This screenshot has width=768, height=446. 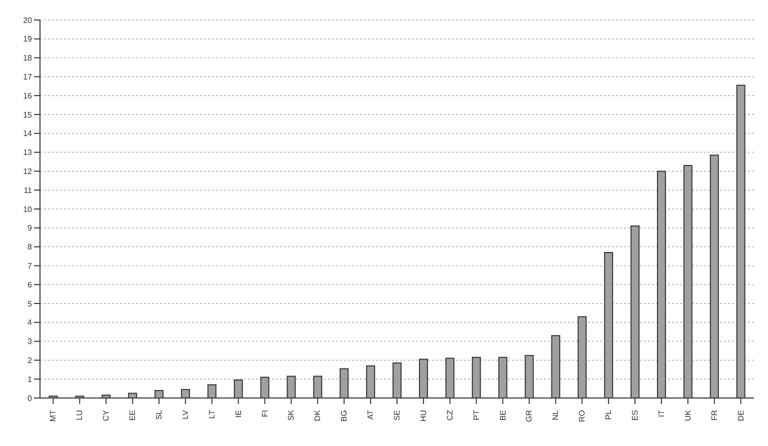 What do you see at coordinates (28, 153) in the screenshot?
I see `y-tick-label: 13` at bounding box center [28, 153].